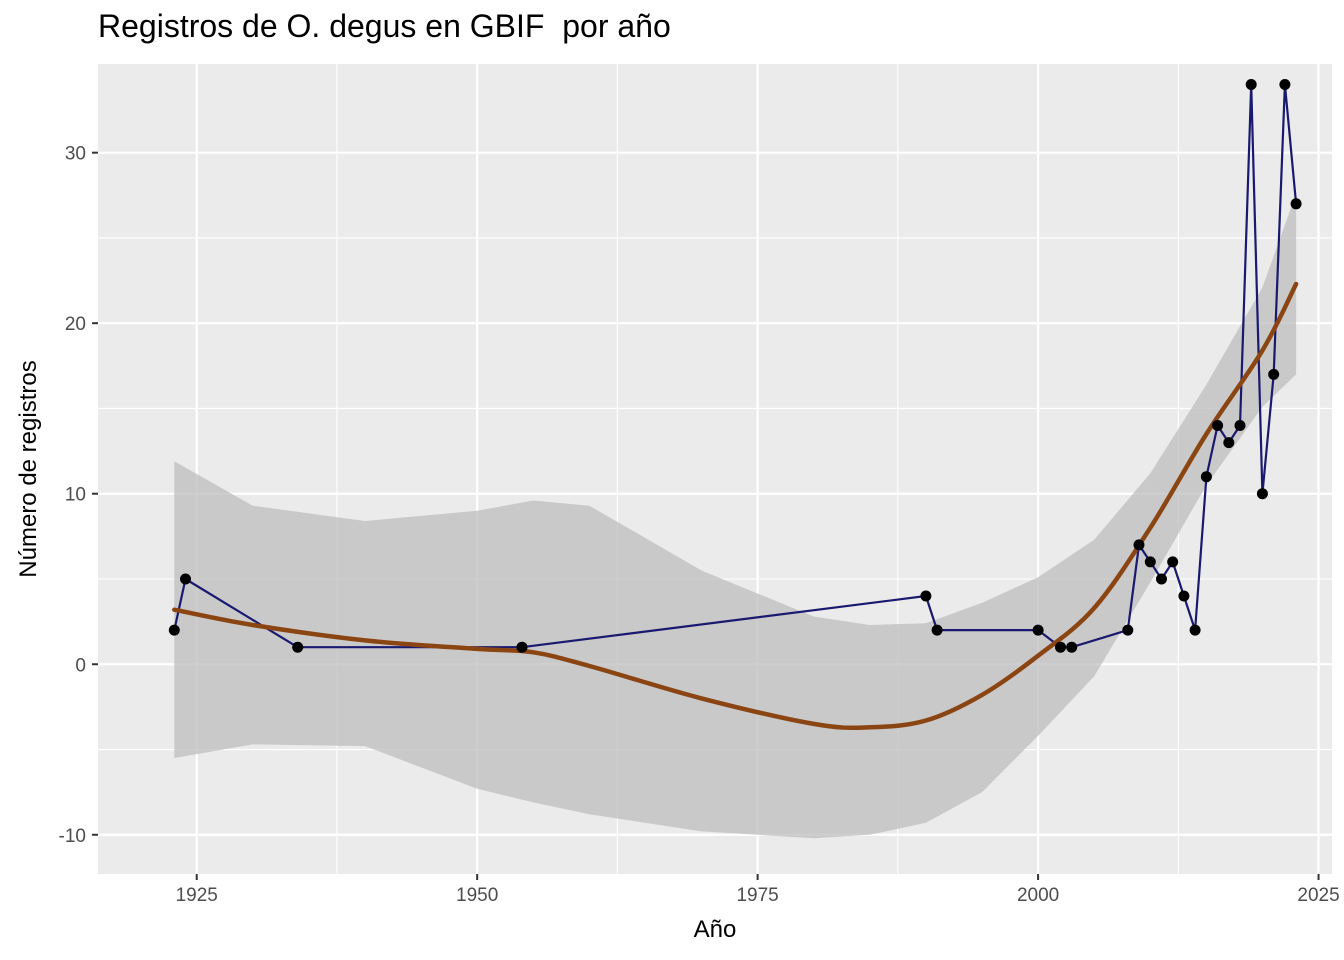 This screenshot has width=1344, height=960. Describe the element at coordinates (75, 495) in the screenshot. I see `y-tick-label: 10` at that location.